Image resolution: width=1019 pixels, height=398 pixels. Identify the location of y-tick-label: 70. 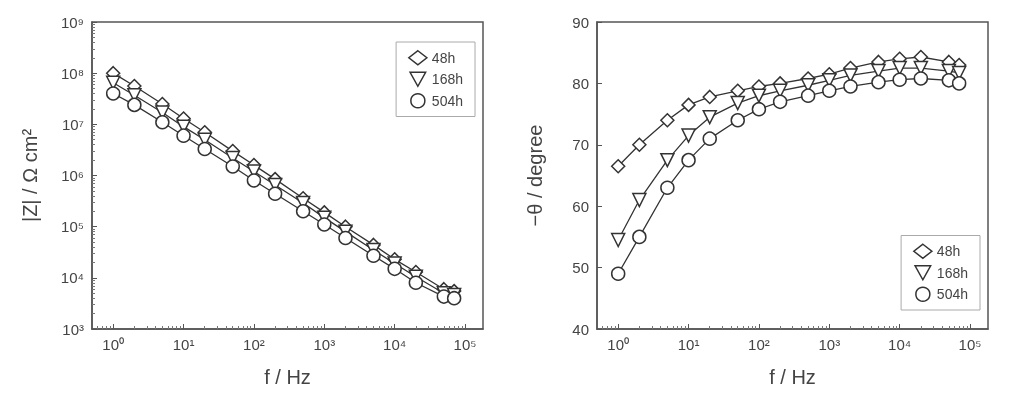
(580, 145).